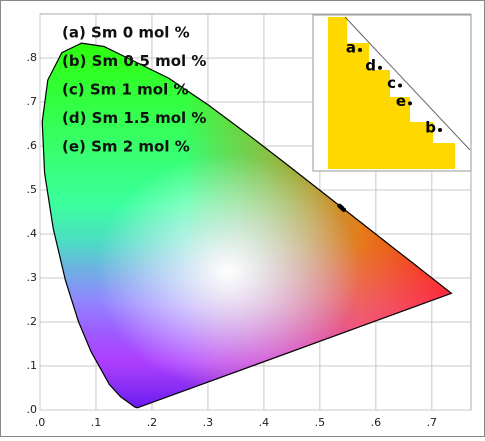  Describe the element at coordinates (320, 422) in the screenshot. I see `x-tick-label: .5` at that location.